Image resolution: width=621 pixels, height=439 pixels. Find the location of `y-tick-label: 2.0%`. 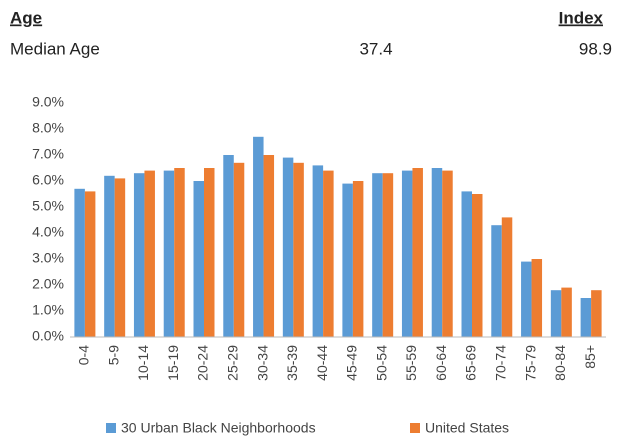

y-tick-label: 2.0% is located at coordinates (48, 284).